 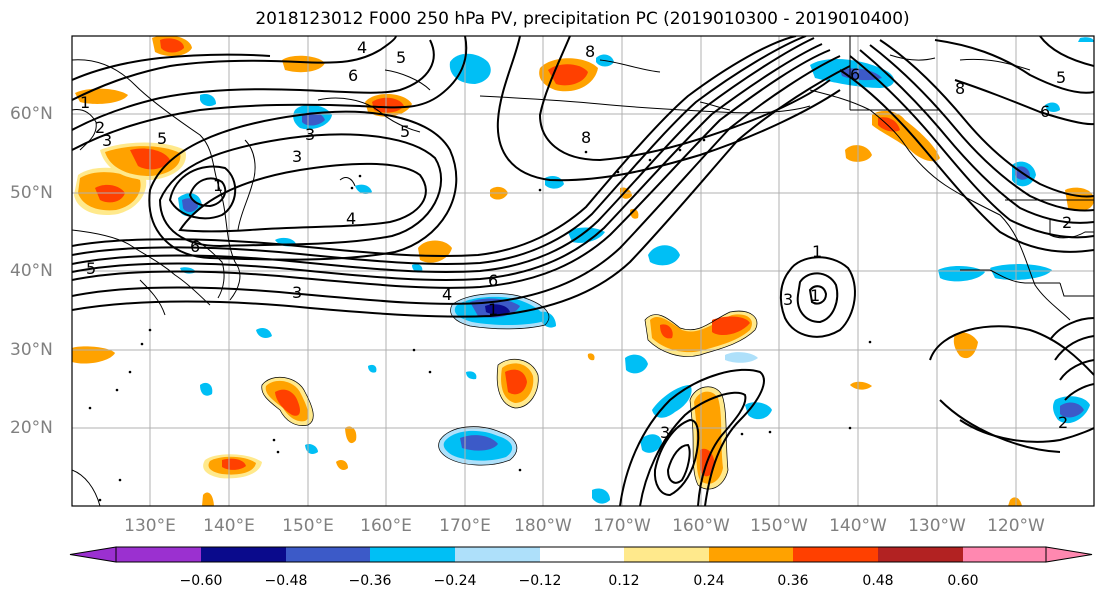 What do you see at coordinates (1069, 554) in the screenshot?
I see `colorbar-extend-high` at bounding box center [1069, 554].